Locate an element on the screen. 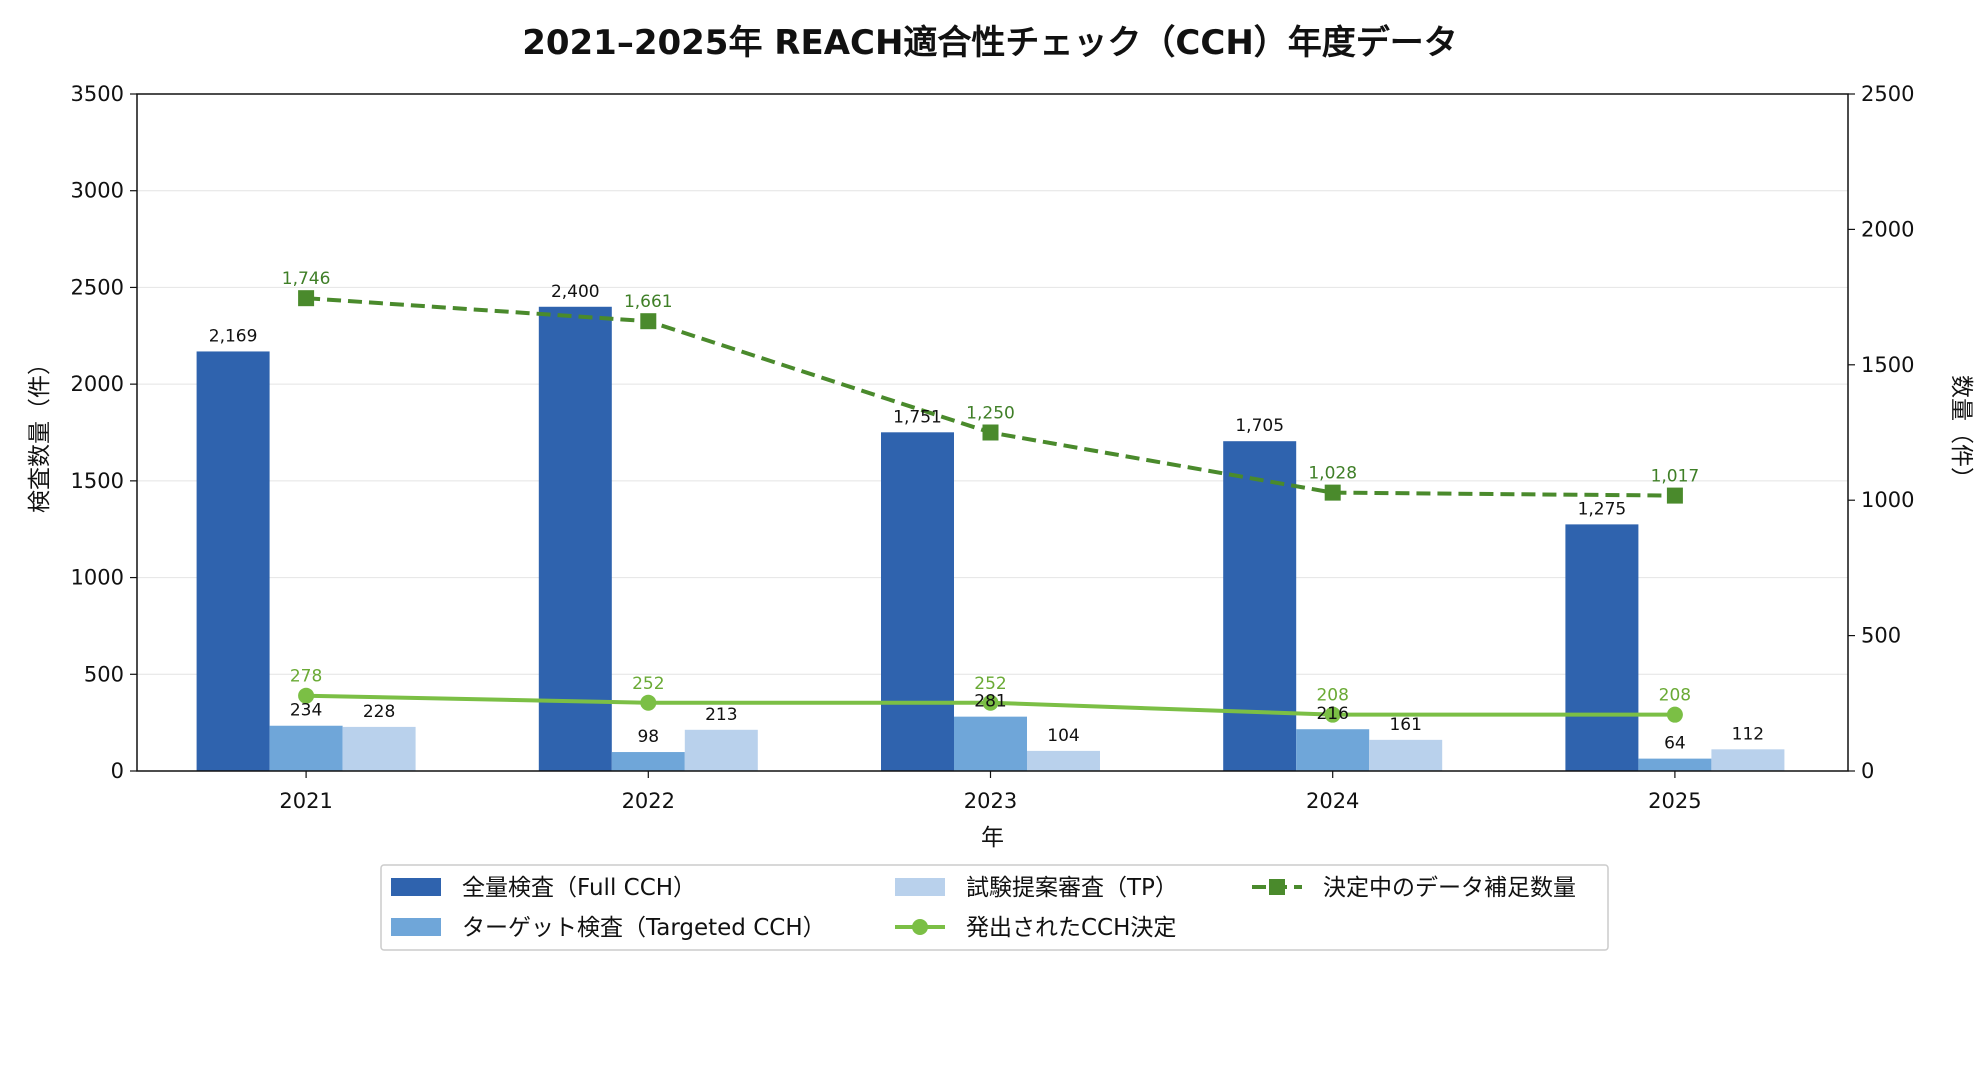  legend-label: 発出されたCCH決定 is located at coordinates (1071, 928).